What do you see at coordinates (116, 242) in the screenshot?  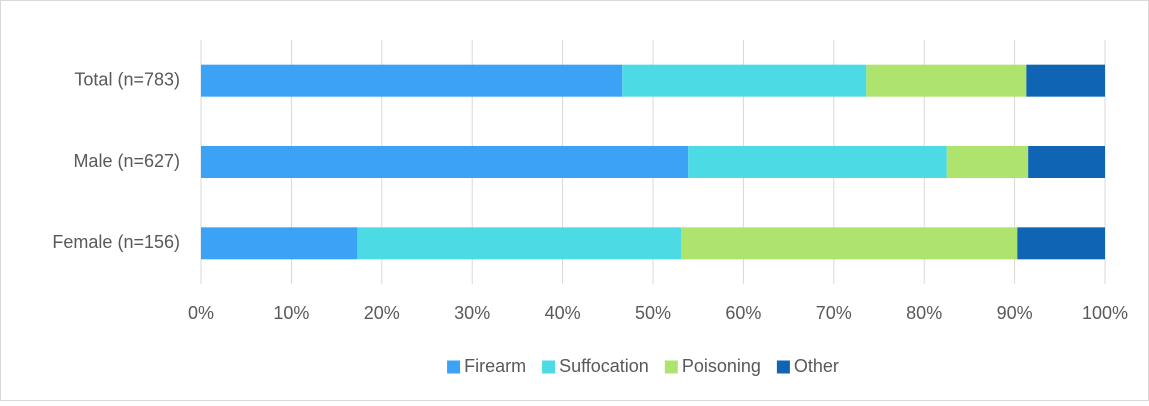 I see `y-tick-label: Female (n=156)` at bounding box center [116, 242].